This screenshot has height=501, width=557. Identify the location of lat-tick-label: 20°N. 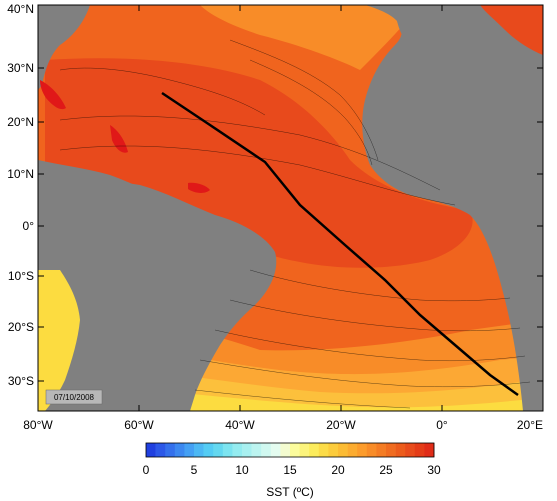
(20, 122).